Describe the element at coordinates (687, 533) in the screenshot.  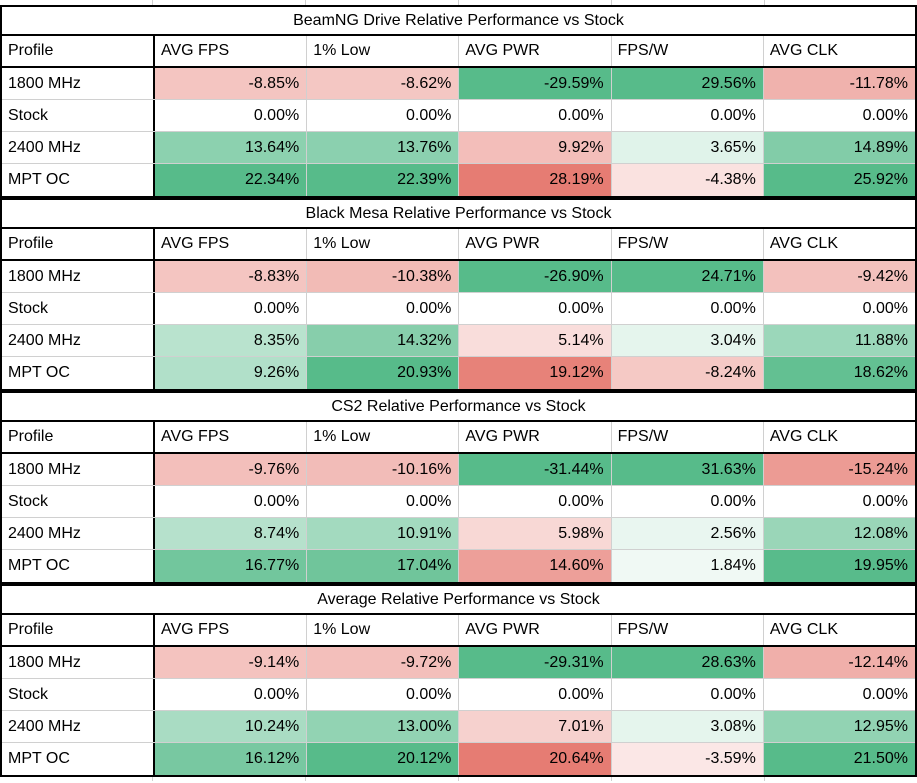
I see `value-cell: 2.56%` at that location.